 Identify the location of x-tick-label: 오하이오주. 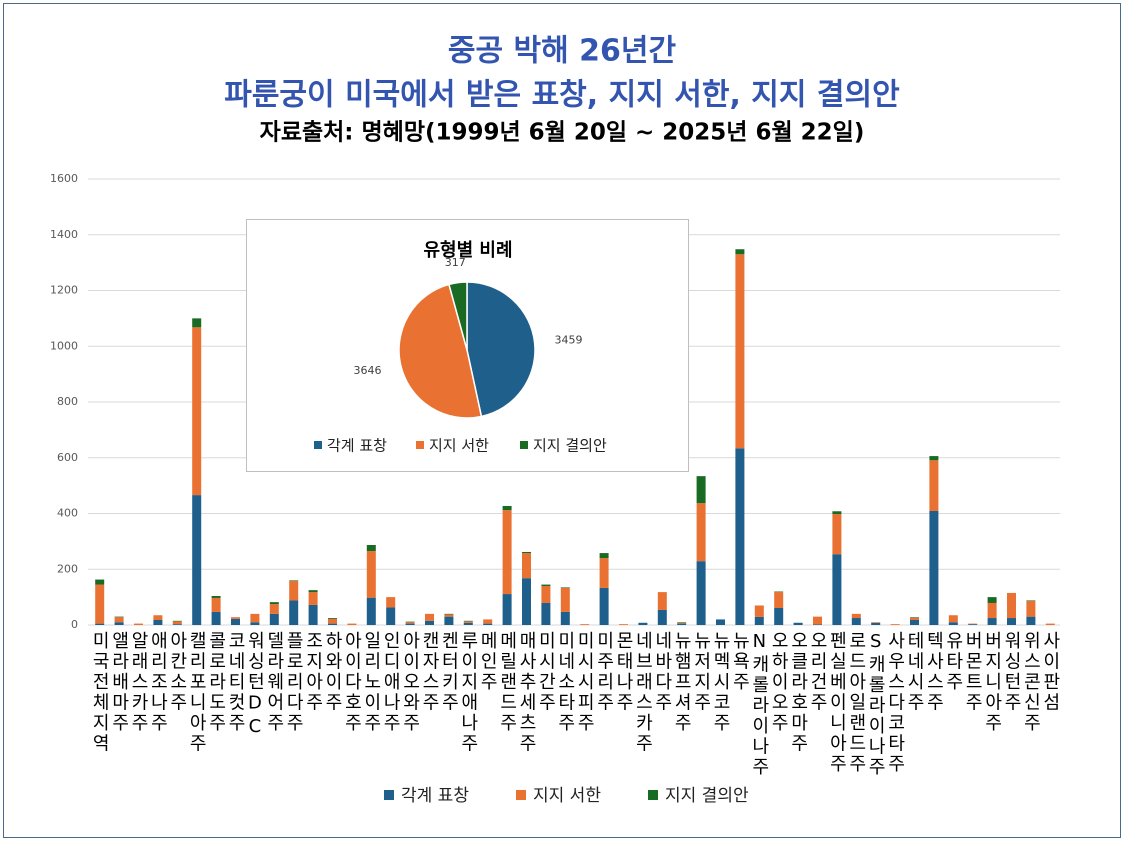
(778, 682).